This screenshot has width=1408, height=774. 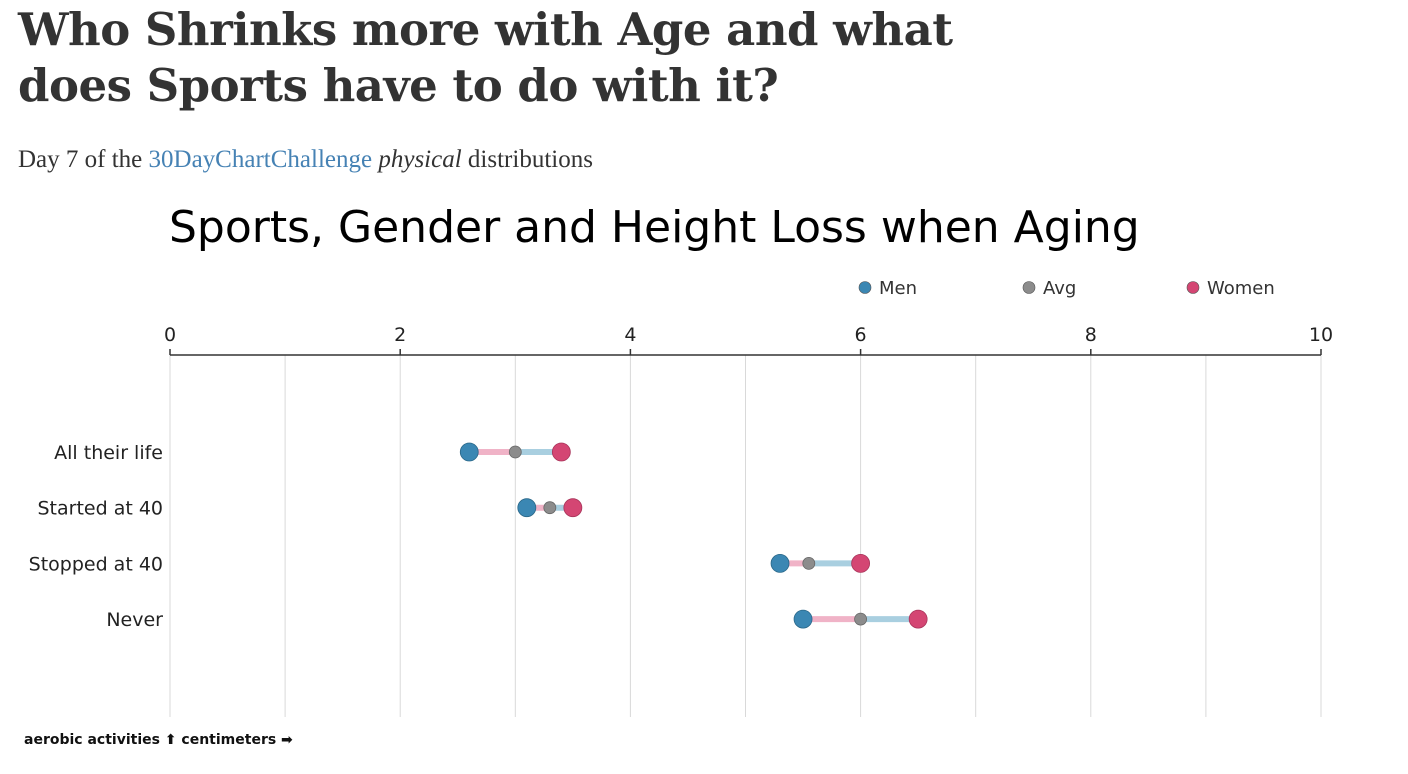 I want to click on legend-swatch-men, so click(x=865, y=287).